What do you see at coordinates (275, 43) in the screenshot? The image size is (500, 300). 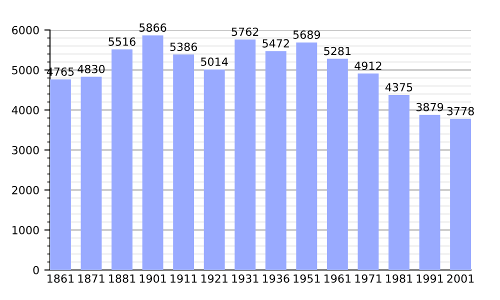 I see `data-label: 5472` at bounding box center [275, 43].